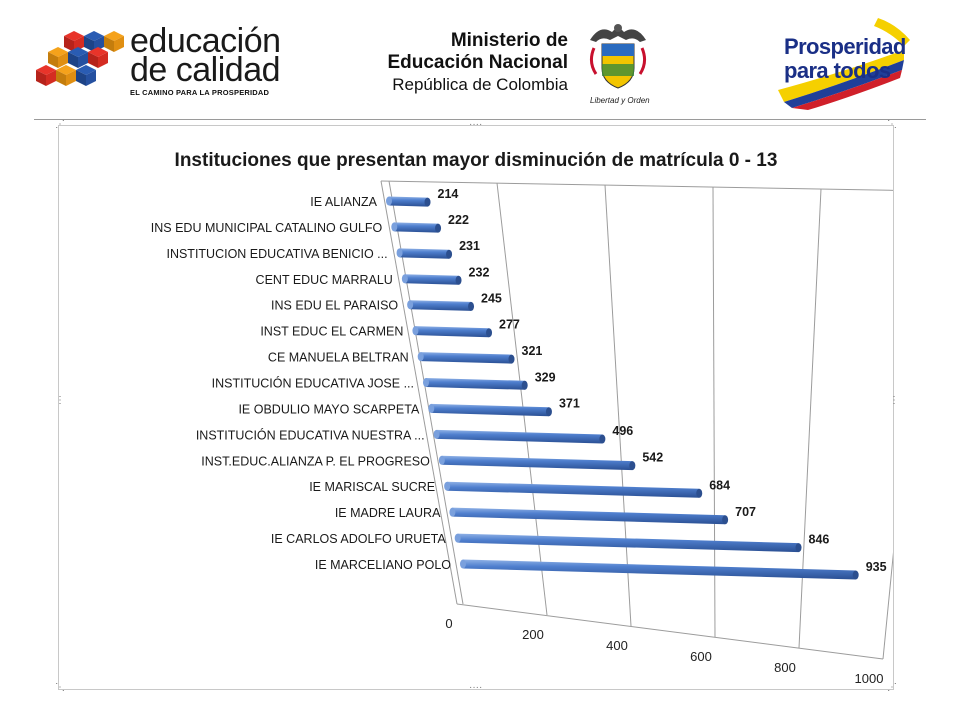 The image size is (960, 720). Describe the element at coordinates (636, 185) in the screenshot. I see `back-wall-edge` at that location.